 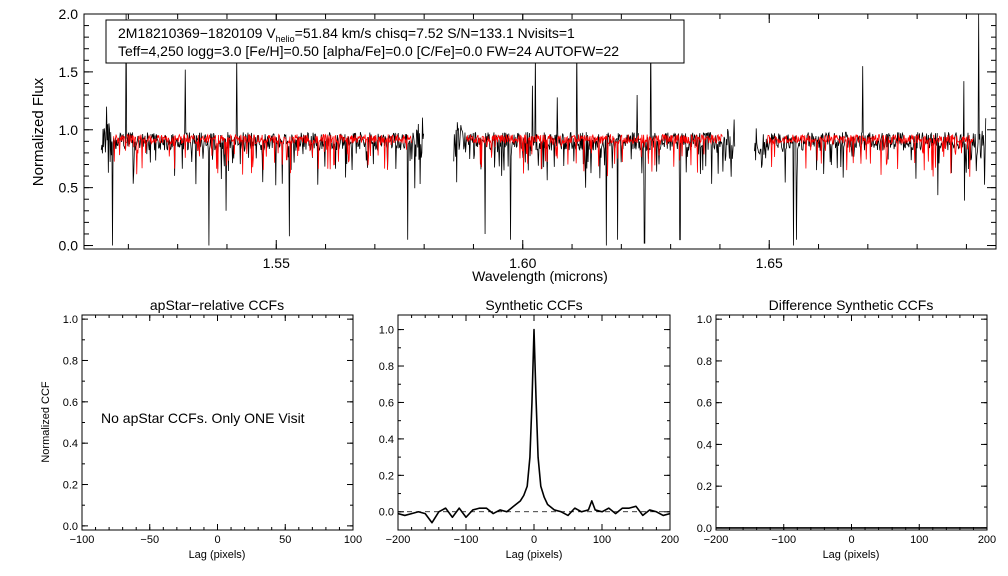 What do you see at coordinates (533, 305) in the screenshot?
I see `synthetic-ccf-title: Synthetic CCFs` at bounding box center [533, 305].